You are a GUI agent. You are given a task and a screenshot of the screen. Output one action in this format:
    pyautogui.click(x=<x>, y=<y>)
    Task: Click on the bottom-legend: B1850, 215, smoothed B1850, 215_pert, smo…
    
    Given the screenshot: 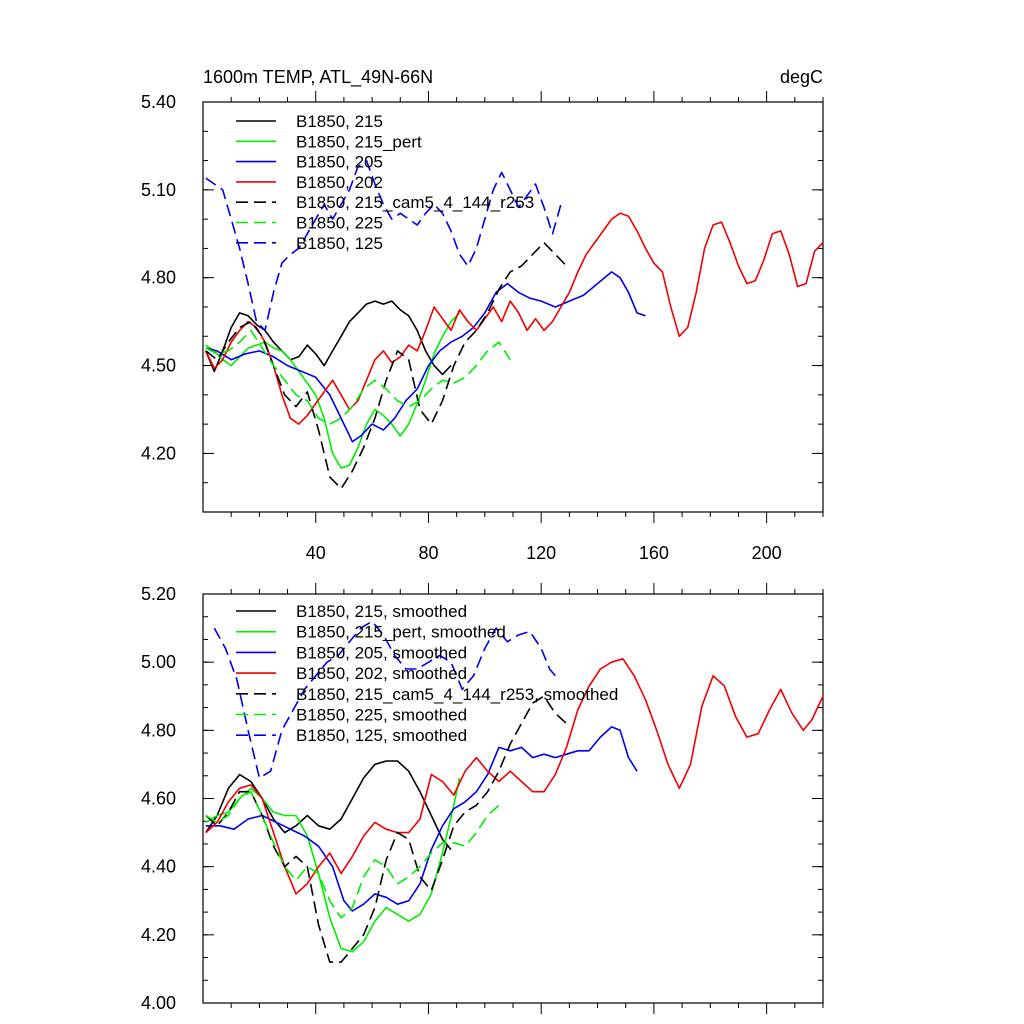 What is the action you would take?
    pyautogui.click(x=427, y=673)
    